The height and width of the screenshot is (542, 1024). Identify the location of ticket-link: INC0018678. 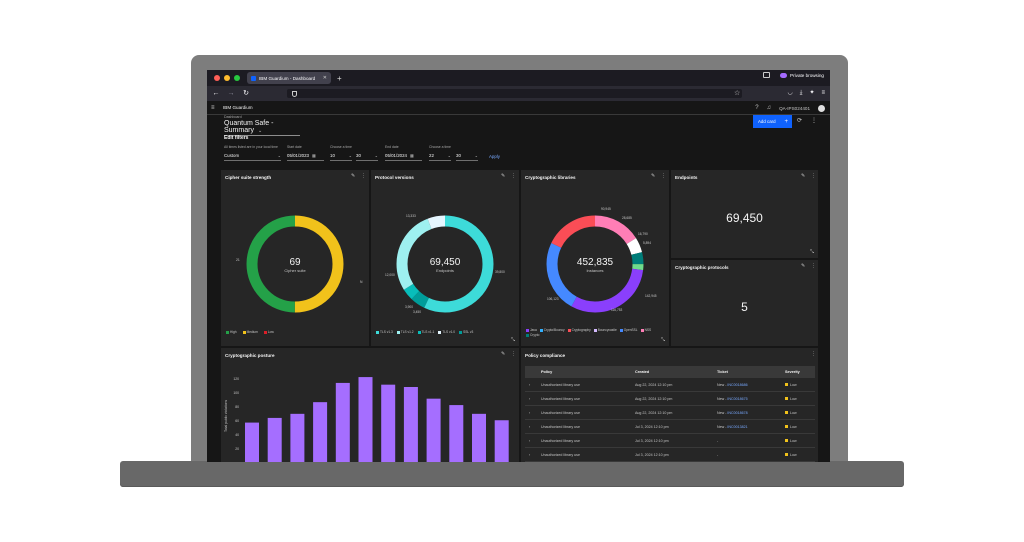
(737, 412).